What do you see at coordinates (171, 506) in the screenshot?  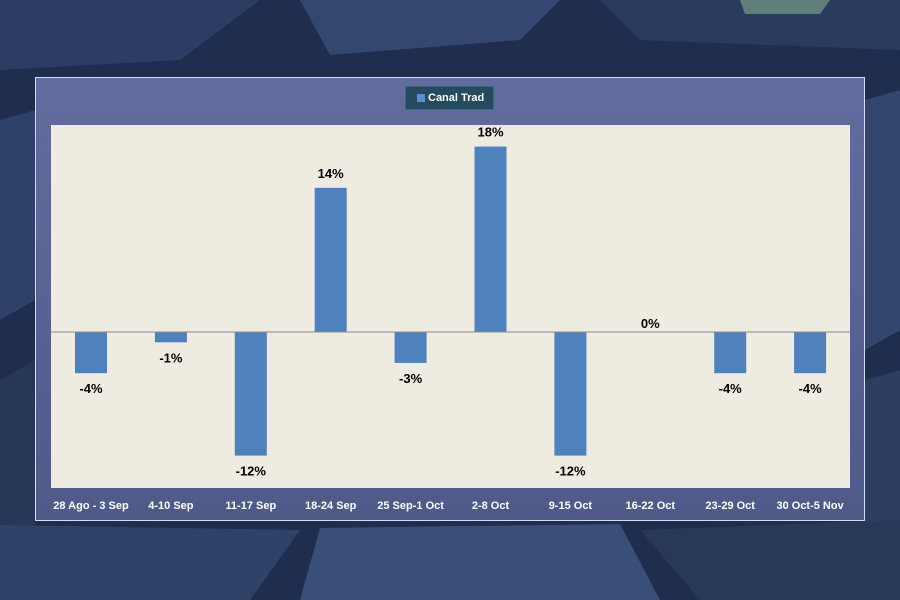 I see `x-tick-label-2: 4-10 Sep` at bounding box center [171, 506].